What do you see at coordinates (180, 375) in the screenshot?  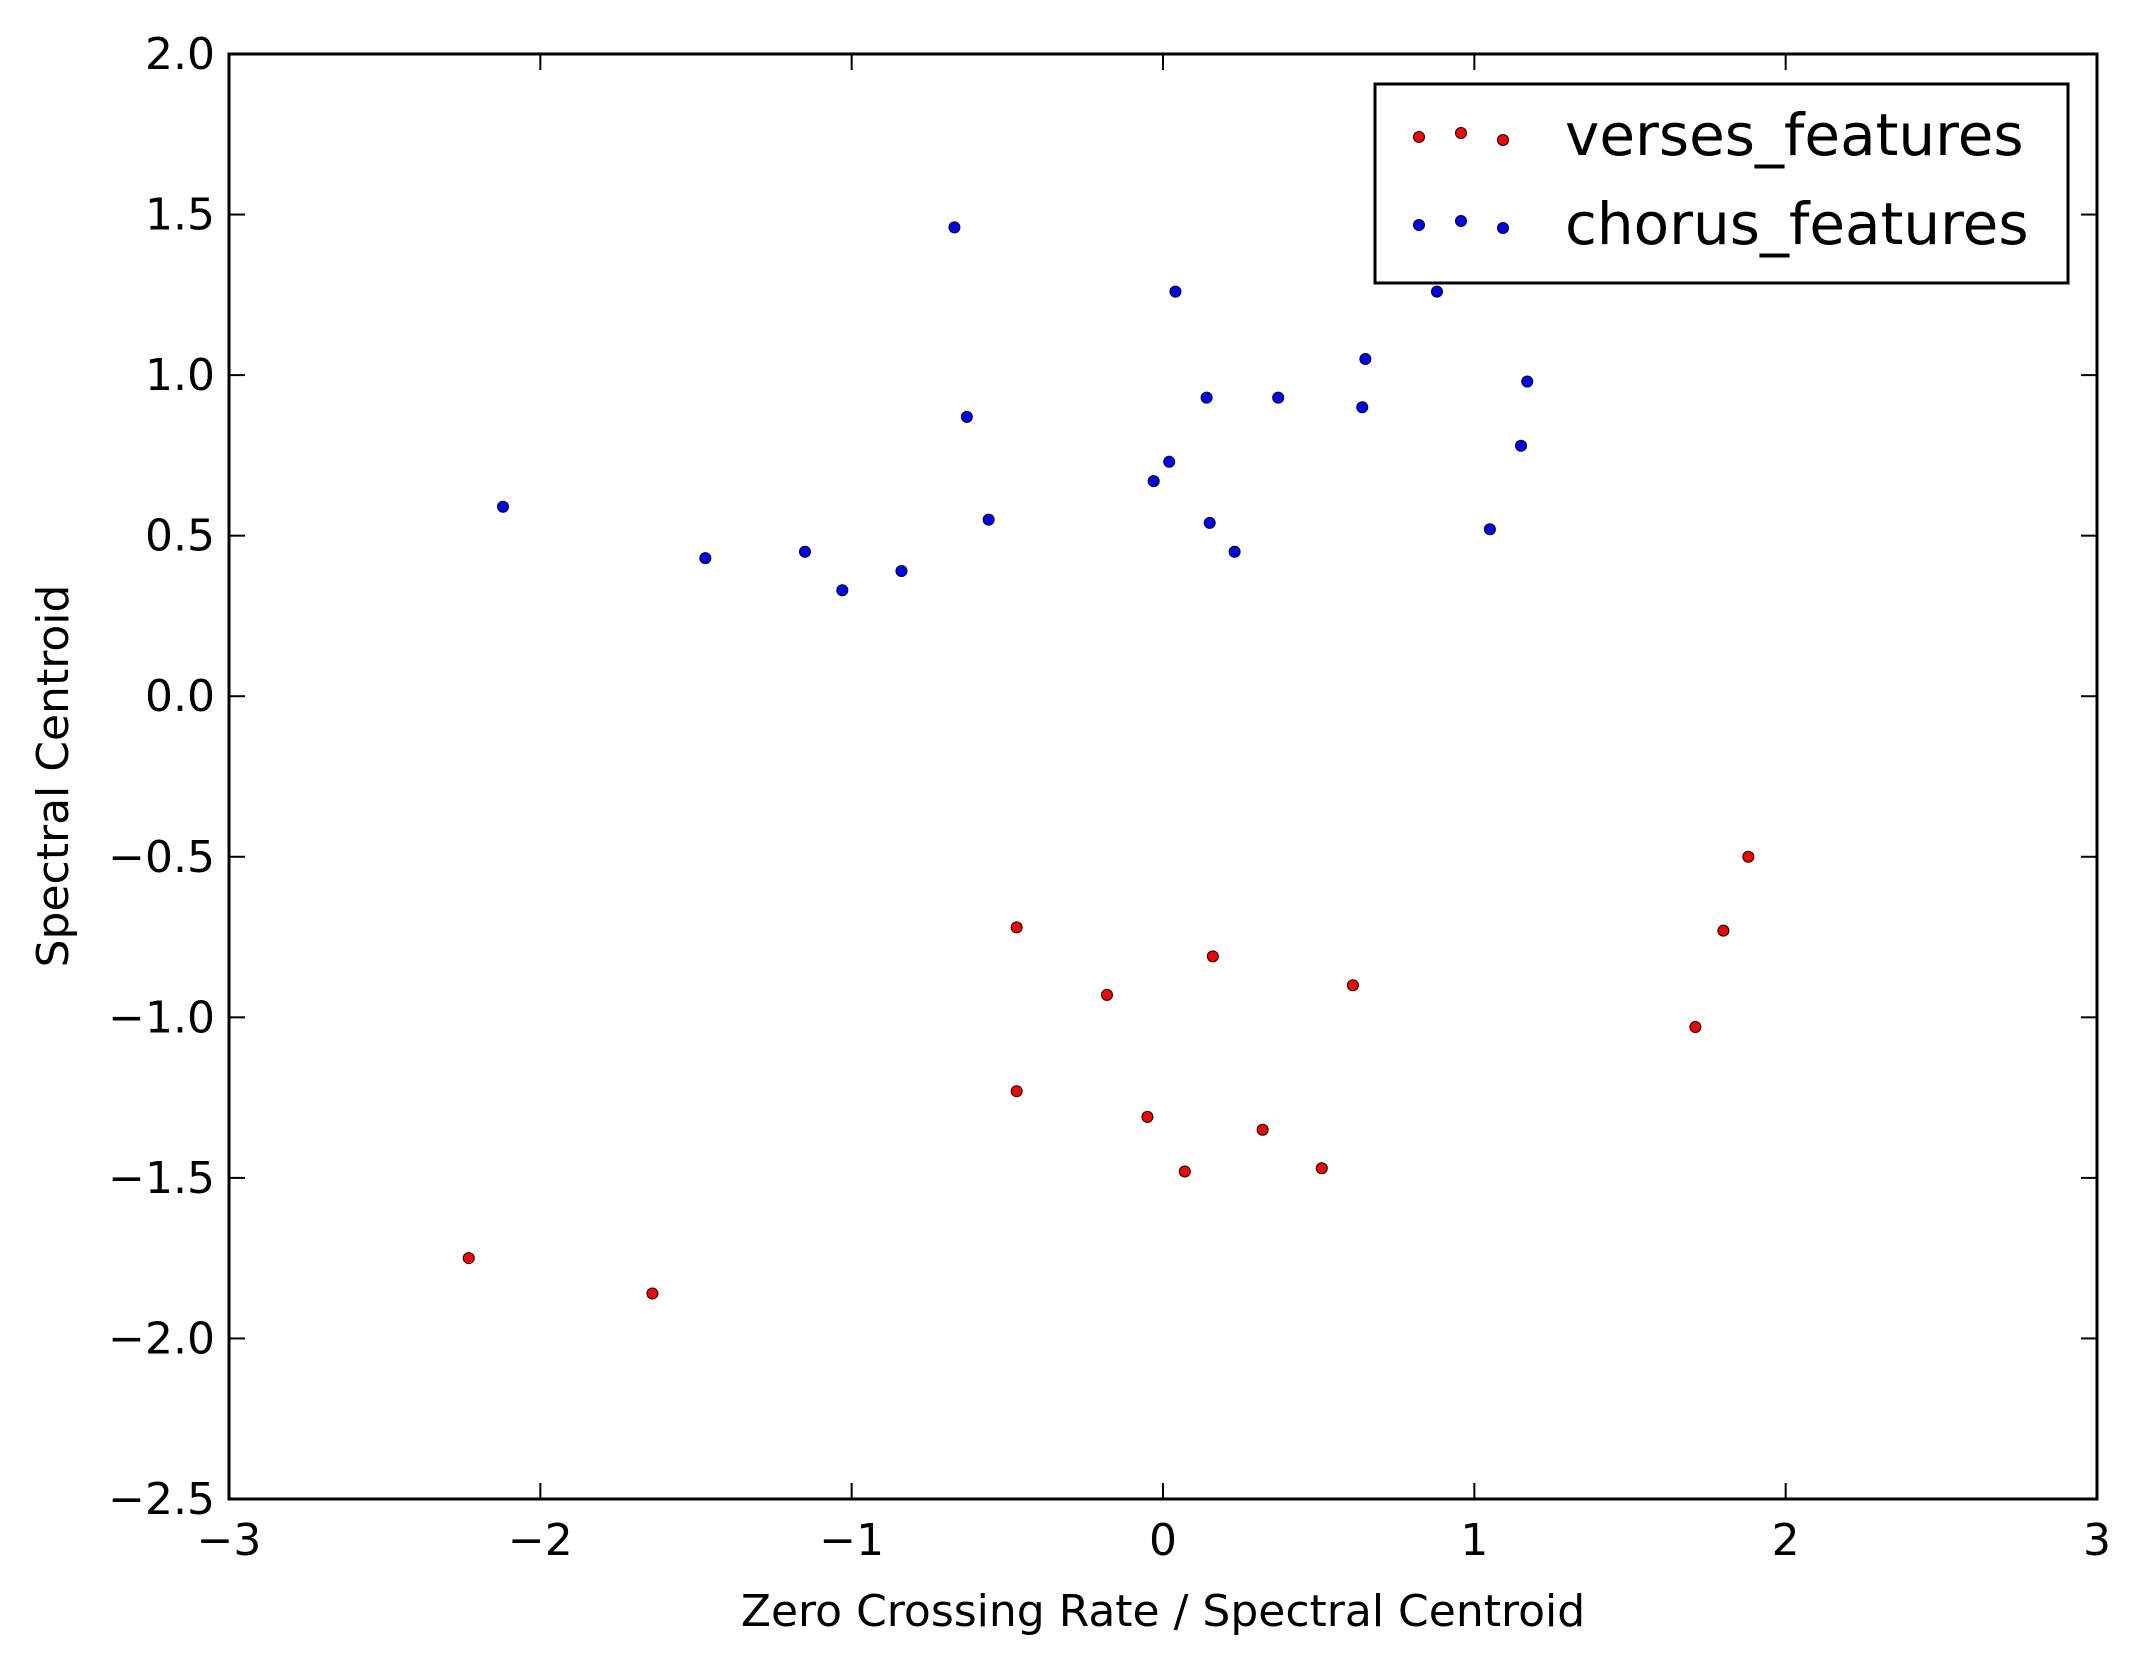 I see `y-tick-label: 1.0` at bounding box center [180, 375].